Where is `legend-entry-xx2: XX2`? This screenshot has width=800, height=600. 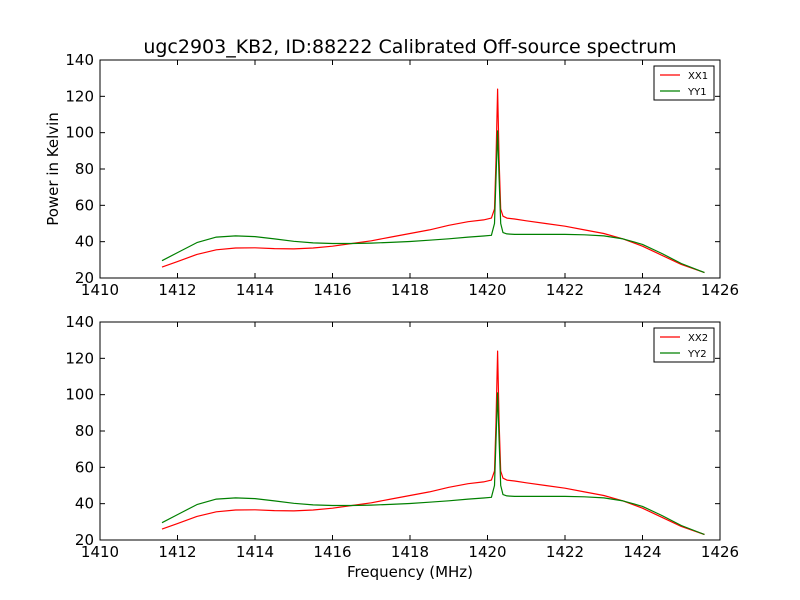
legend-entry-xx2: XX2 is located at coordinates (698, 338).